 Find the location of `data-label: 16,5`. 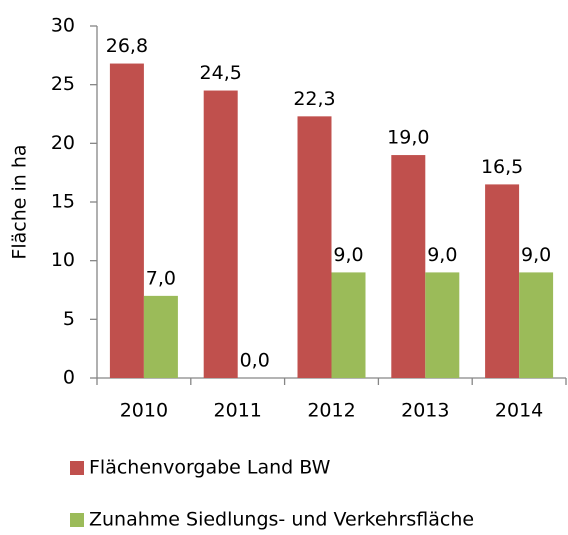

data-label: 16,5 is located at coordinates (502, 167).